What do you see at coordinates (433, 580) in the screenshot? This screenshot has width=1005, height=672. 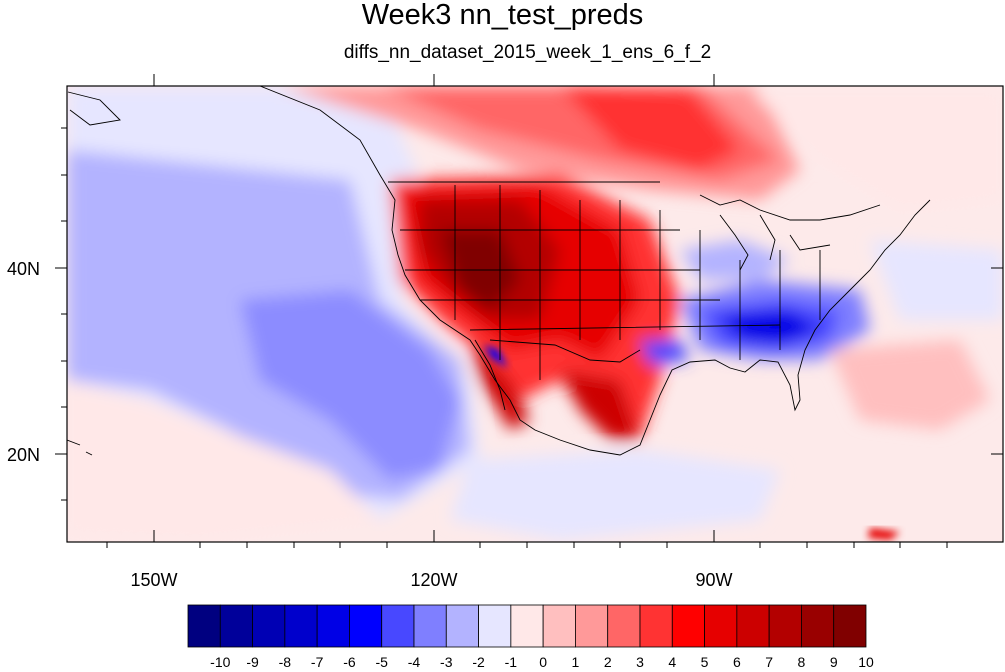 I see `lon-label-120w: 120W` at bounding box center [433, 580].